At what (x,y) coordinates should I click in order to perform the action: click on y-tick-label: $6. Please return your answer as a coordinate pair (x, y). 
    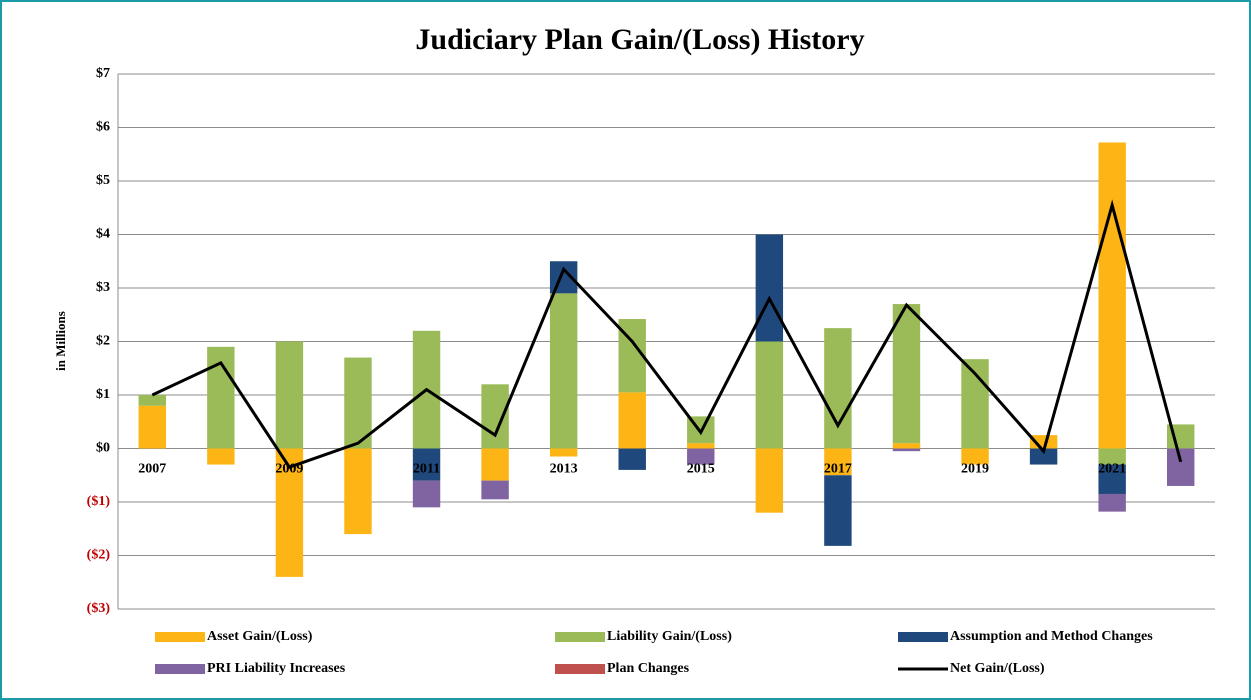
    Looking at the image, I should click on (103, 127).